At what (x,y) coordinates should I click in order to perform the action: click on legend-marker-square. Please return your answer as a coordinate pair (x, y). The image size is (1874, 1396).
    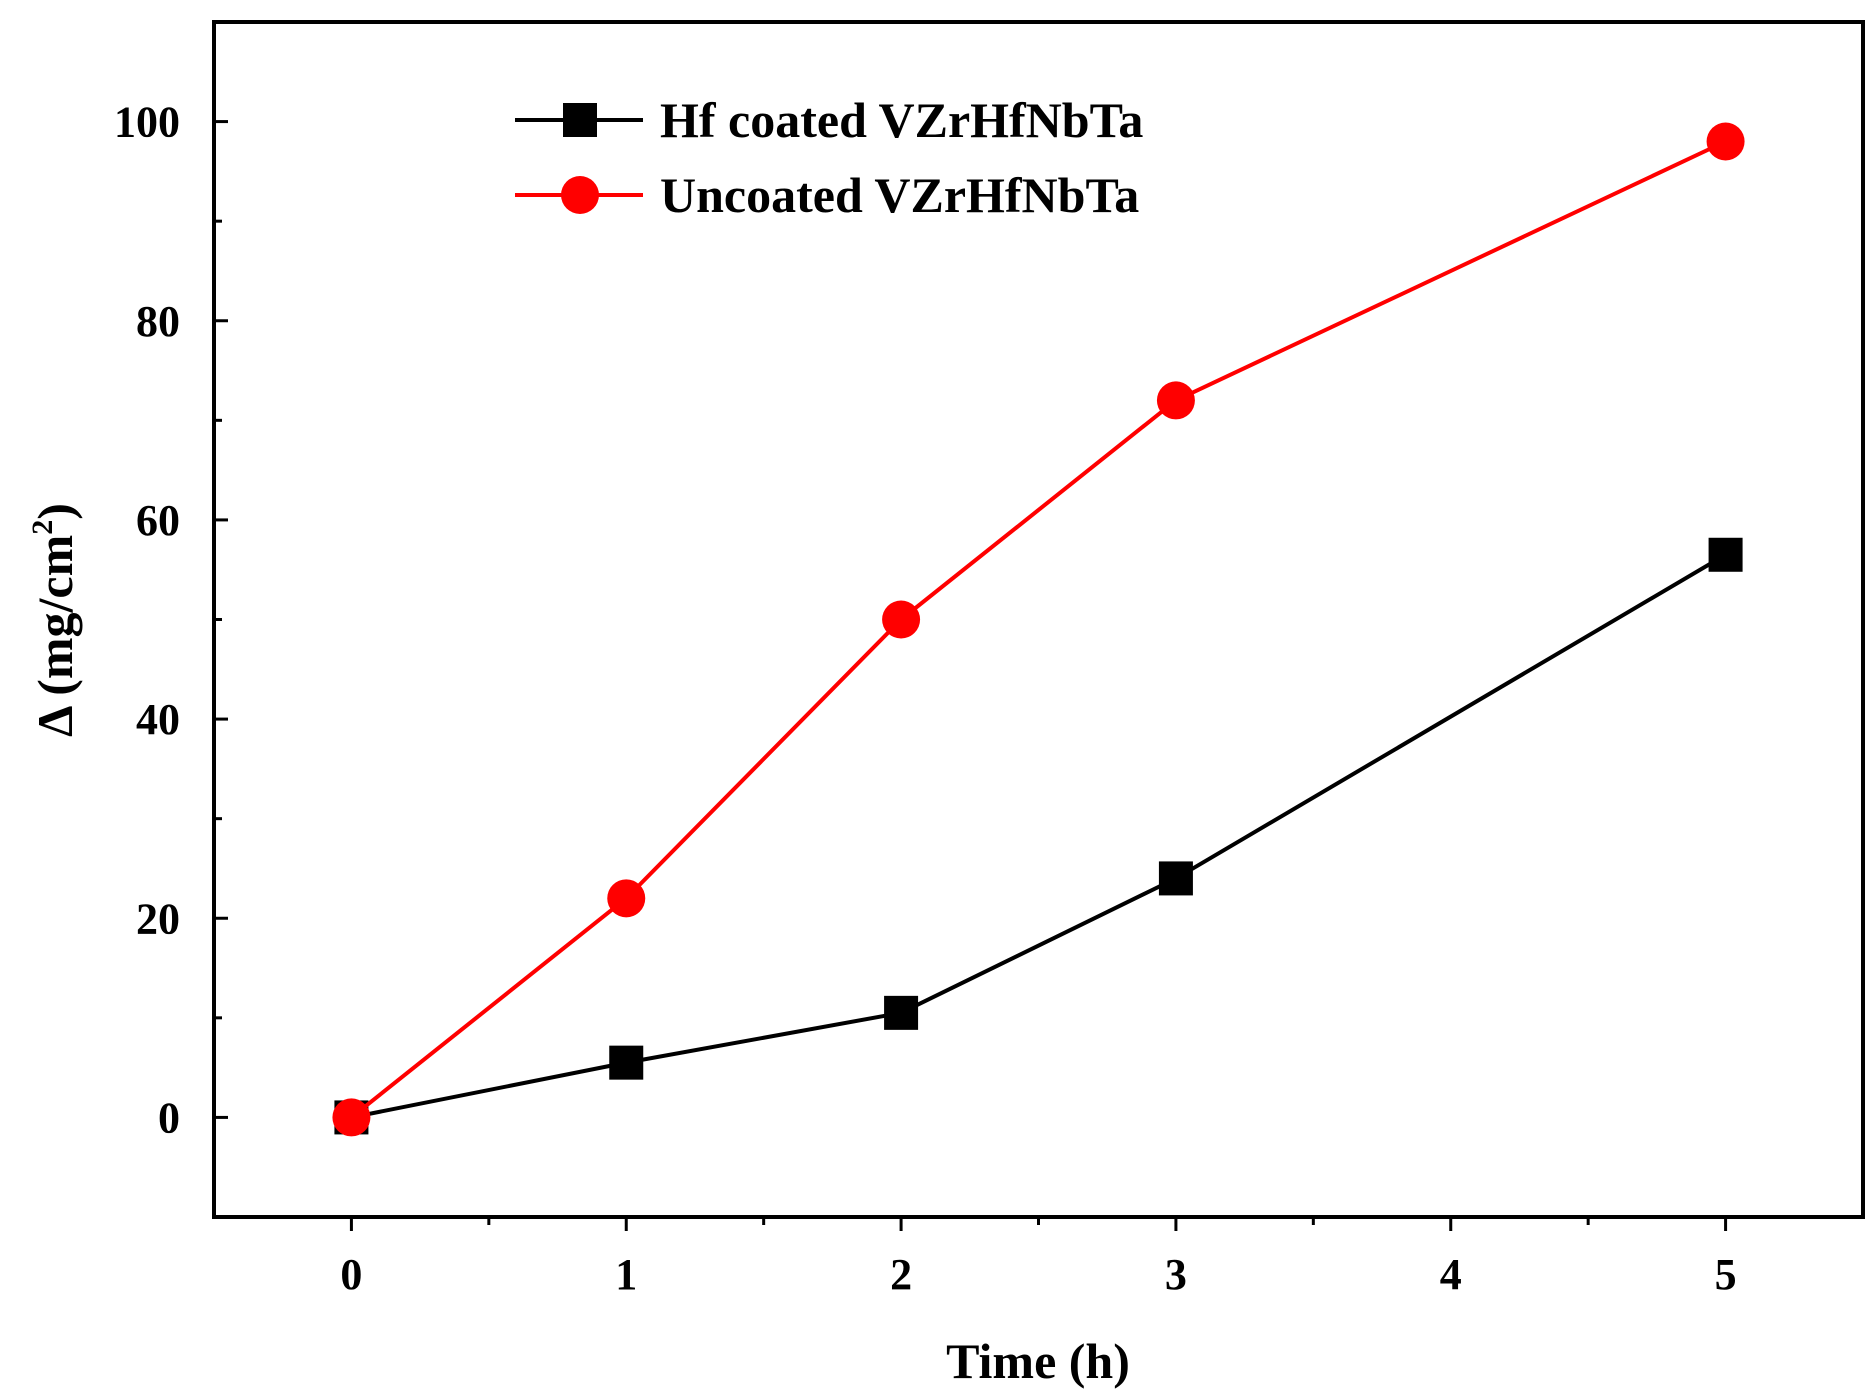
    Looking at the image, I should click on (580, 120).